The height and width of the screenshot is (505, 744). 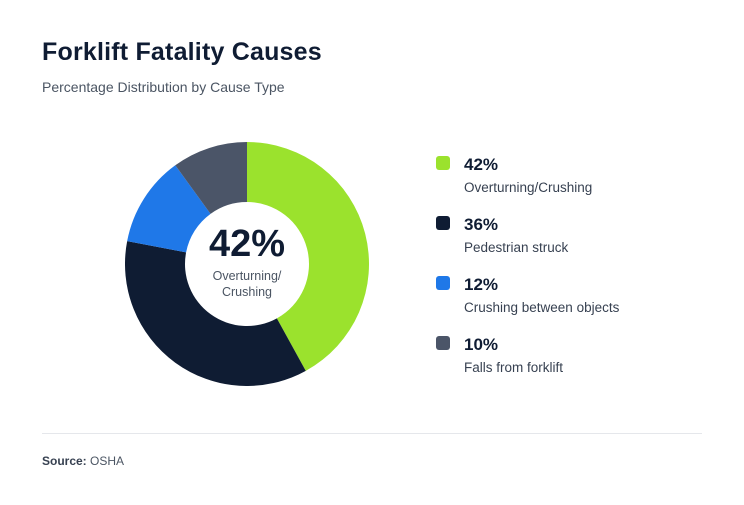 What do you see at coordinates (163, 87) in the screenshot?
I see `chart-subtitle: Percentage Distribution by Cause Type` at bounding box center [163, 87].